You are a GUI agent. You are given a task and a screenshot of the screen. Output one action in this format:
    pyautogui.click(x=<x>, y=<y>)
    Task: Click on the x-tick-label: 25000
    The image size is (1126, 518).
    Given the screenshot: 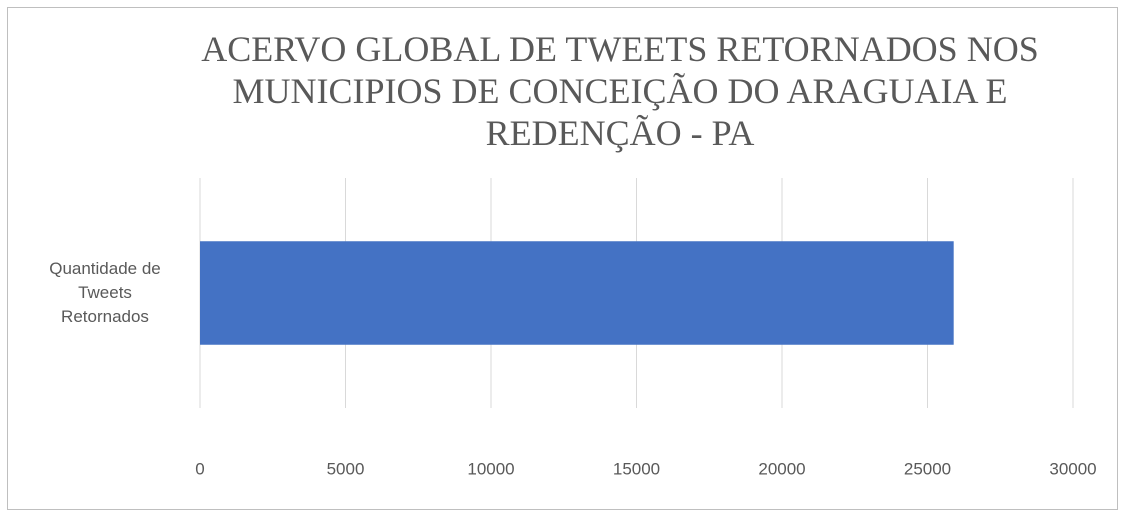 What is the action you would take?
    pyautogui.click(x=927, y=468)
    